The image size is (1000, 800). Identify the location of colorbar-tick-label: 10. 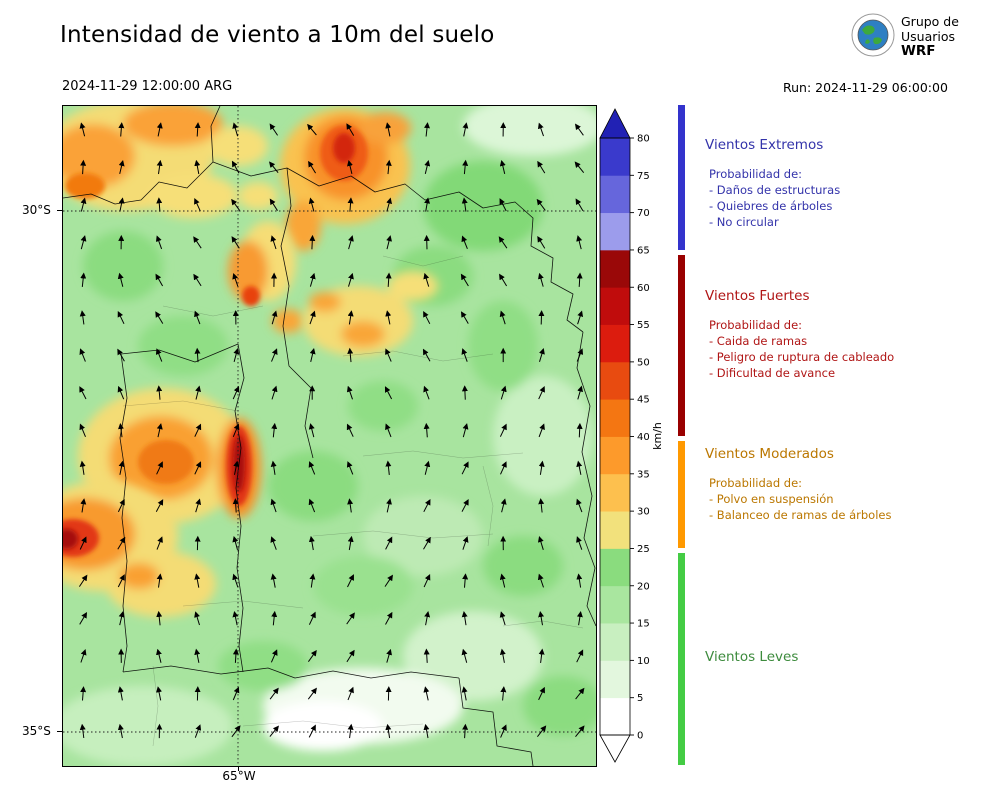
(643, 661).